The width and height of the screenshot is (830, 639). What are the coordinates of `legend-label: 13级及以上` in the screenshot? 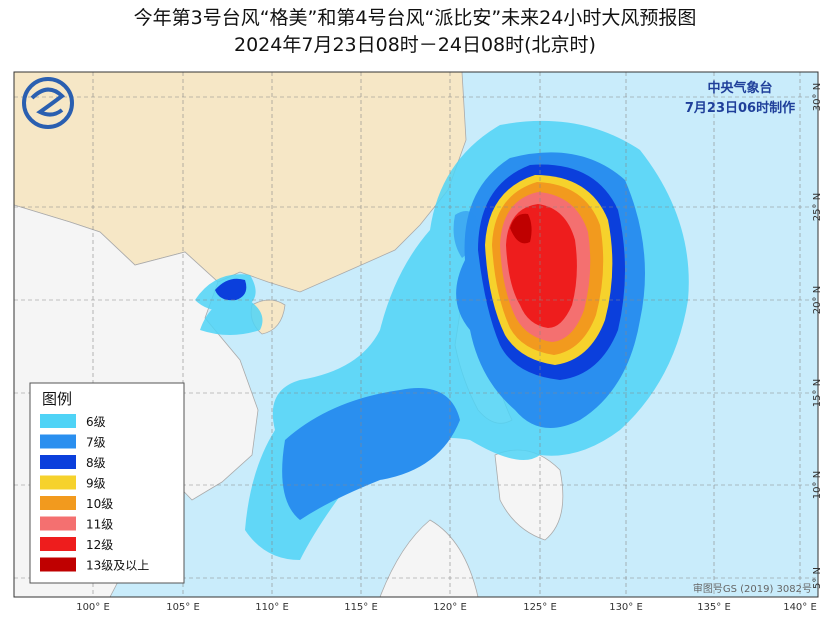 It's located at (117, 566).